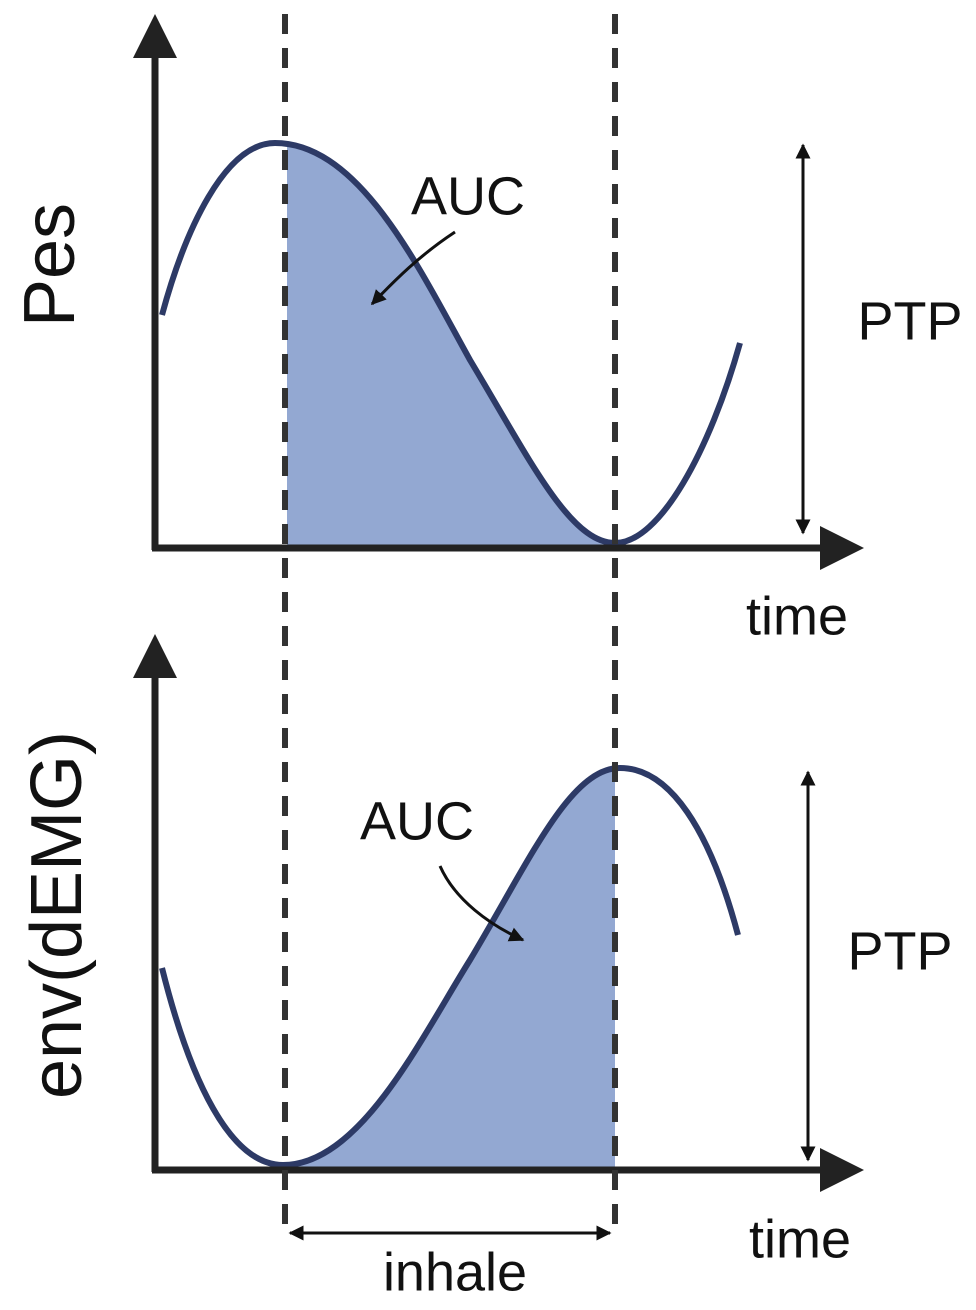  What do you see at coordinates (57, 915) in the screenshot?
I see `y-label: env(dEMG)` at bounding box center [57, 915].